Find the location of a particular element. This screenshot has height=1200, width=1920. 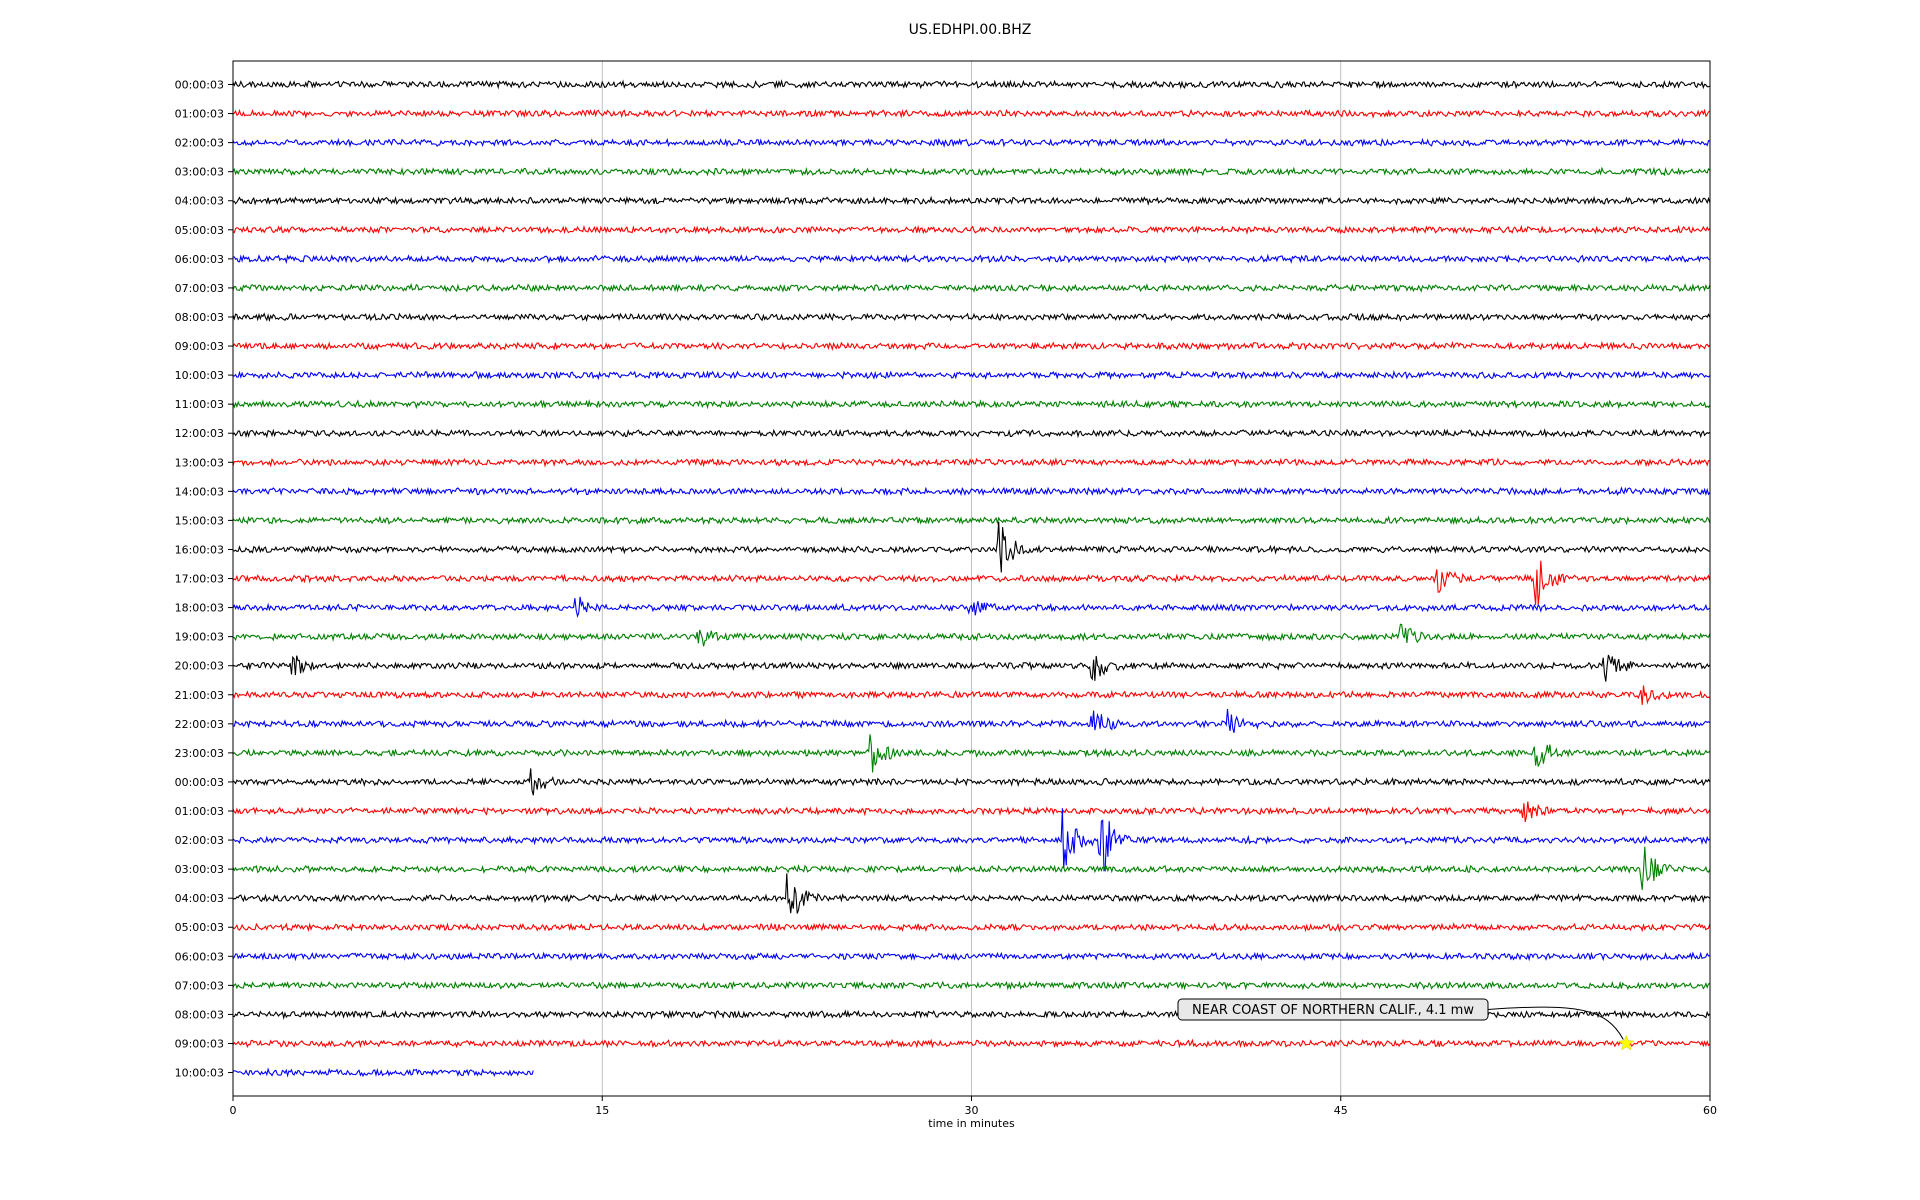

row-time-label: 13:00:03 is located at coordinates (199, 462).